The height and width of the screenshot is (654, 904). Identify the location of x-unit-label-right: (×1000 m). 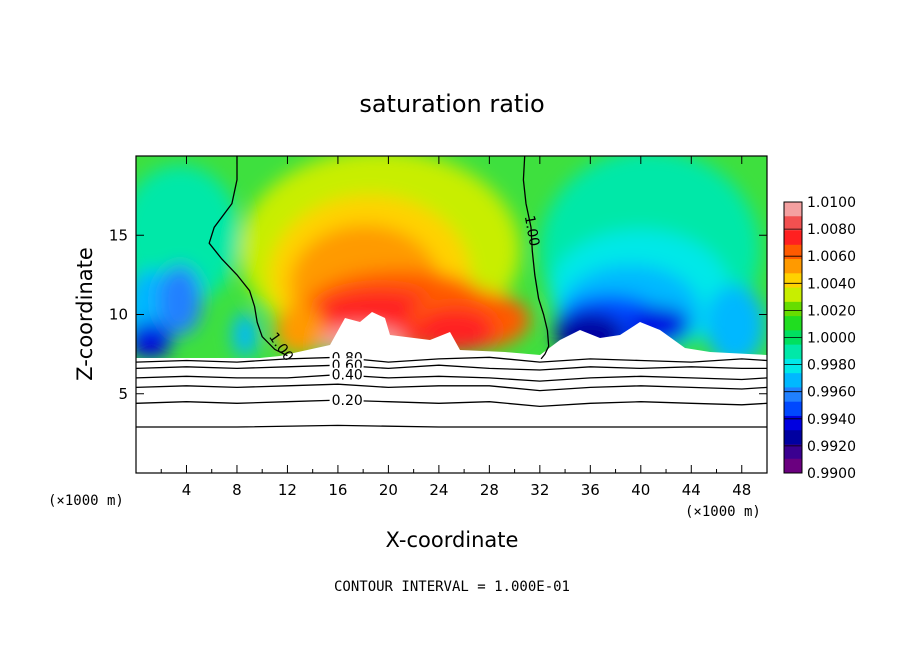
(723, 512).